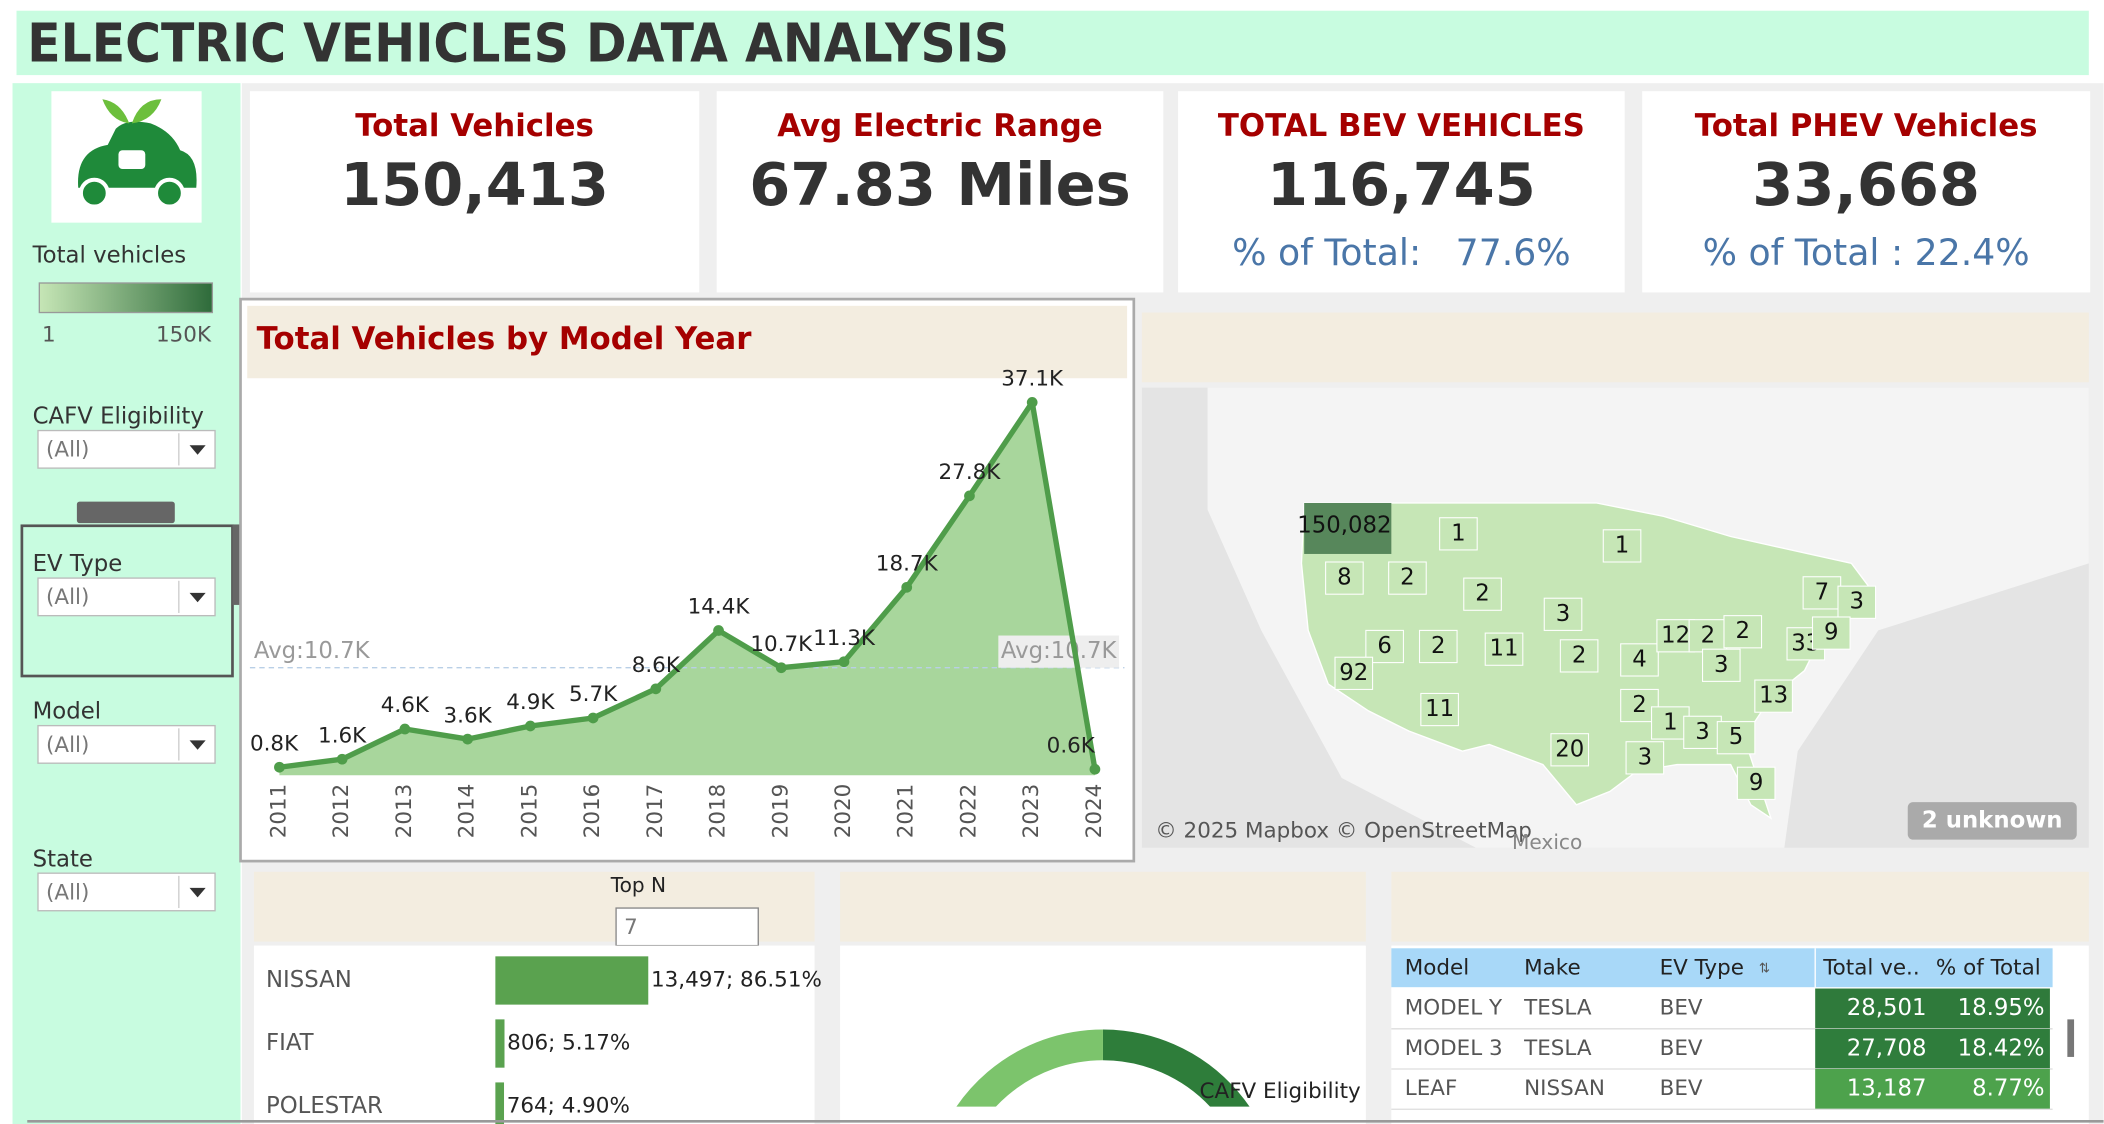 The image size is (2104, 1124). What do you see at coordinates (1431, 1088) in the screenshot?
I see `cell: LEAF` at bounding box center [1431, 1088].